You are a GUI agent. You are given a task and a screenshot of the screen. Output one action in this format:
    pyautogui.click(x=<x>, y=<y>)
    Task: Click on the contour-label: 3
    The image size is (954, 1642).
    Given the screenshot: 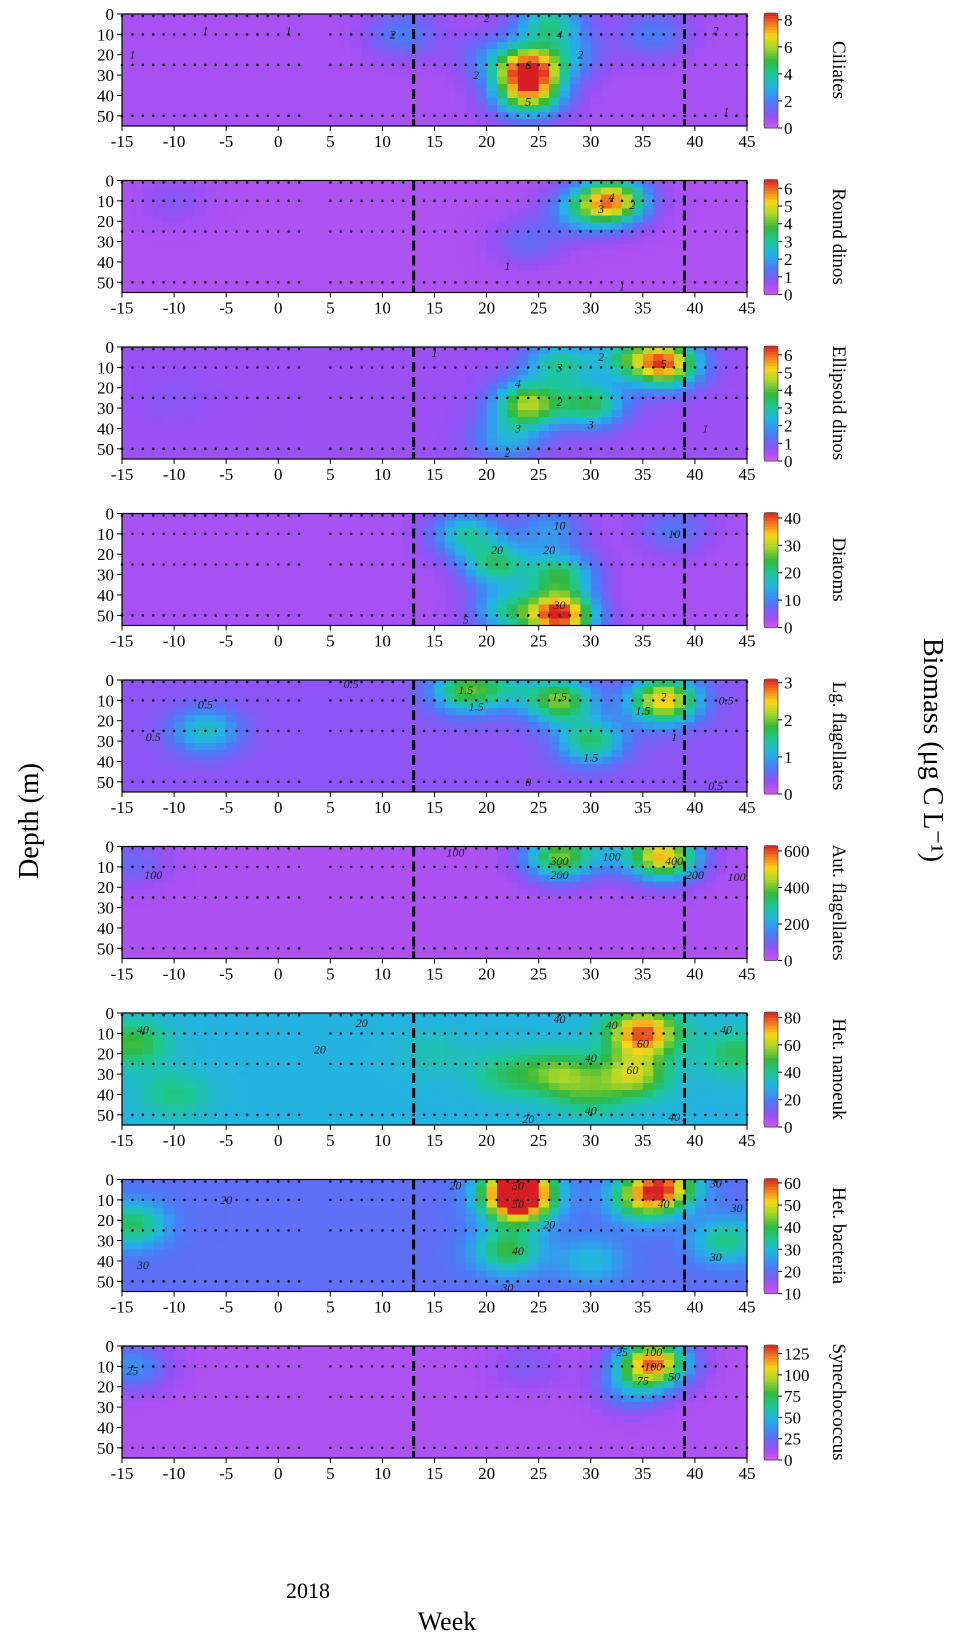 What is the action you would take?
    pyautogui.click(x=600, y=209)
    